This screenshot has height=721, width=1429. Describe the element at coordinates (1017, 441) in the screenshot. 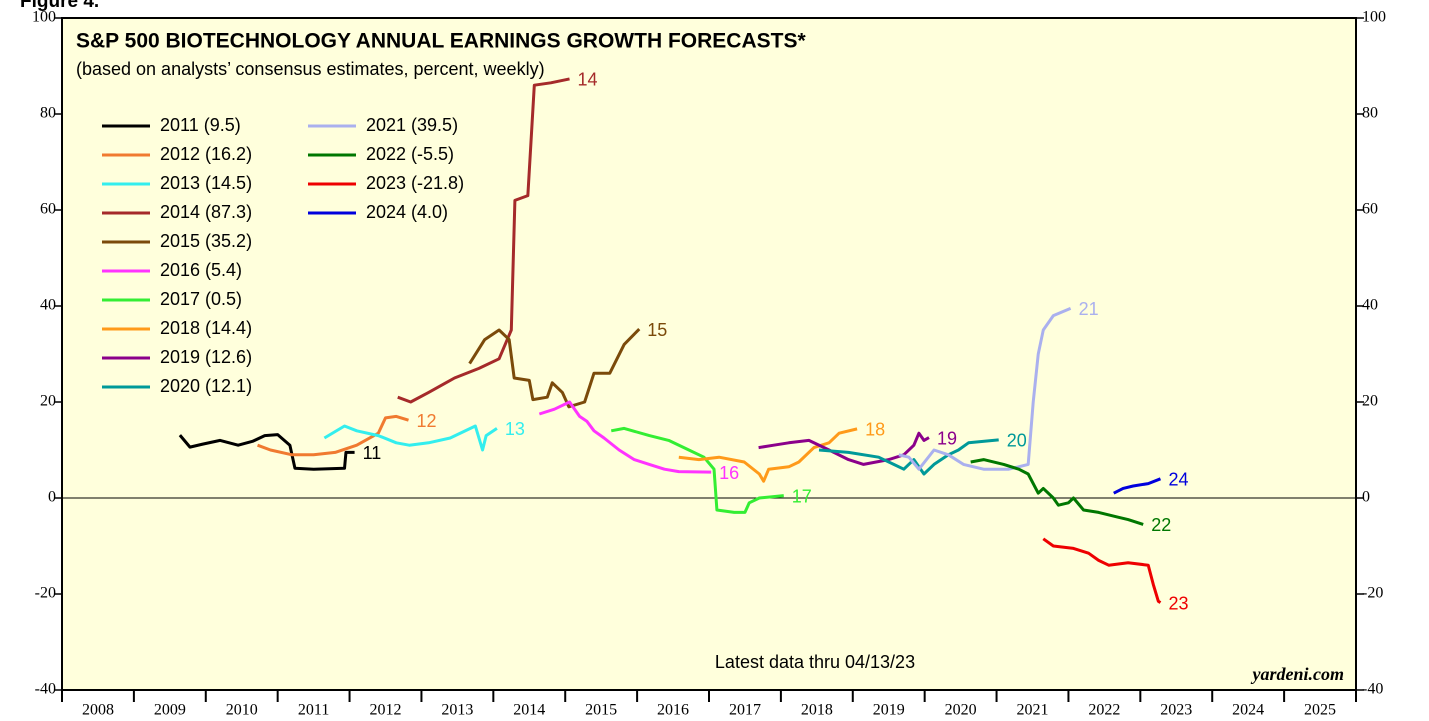

I see `end-label: 20` at that location.